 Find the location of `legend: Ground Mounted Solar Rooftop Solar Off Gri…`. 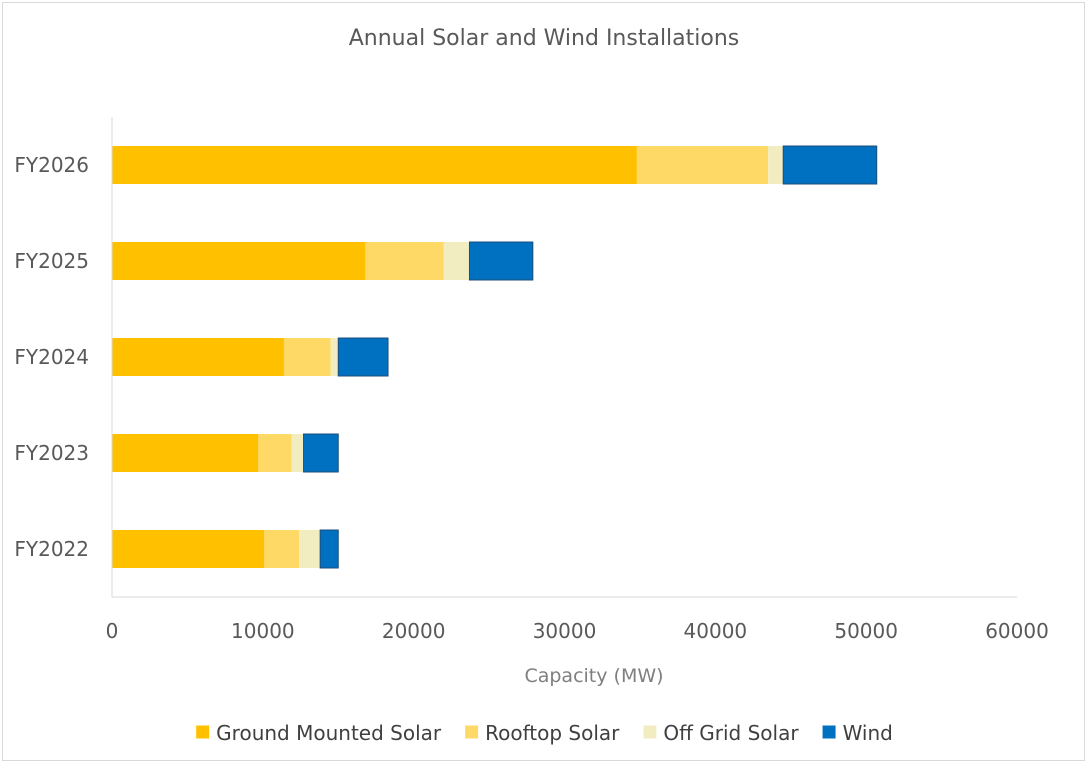

legend: Ground Mounted Solar Rooftop Solar Off Gri… is located at coordinates (544, 733).